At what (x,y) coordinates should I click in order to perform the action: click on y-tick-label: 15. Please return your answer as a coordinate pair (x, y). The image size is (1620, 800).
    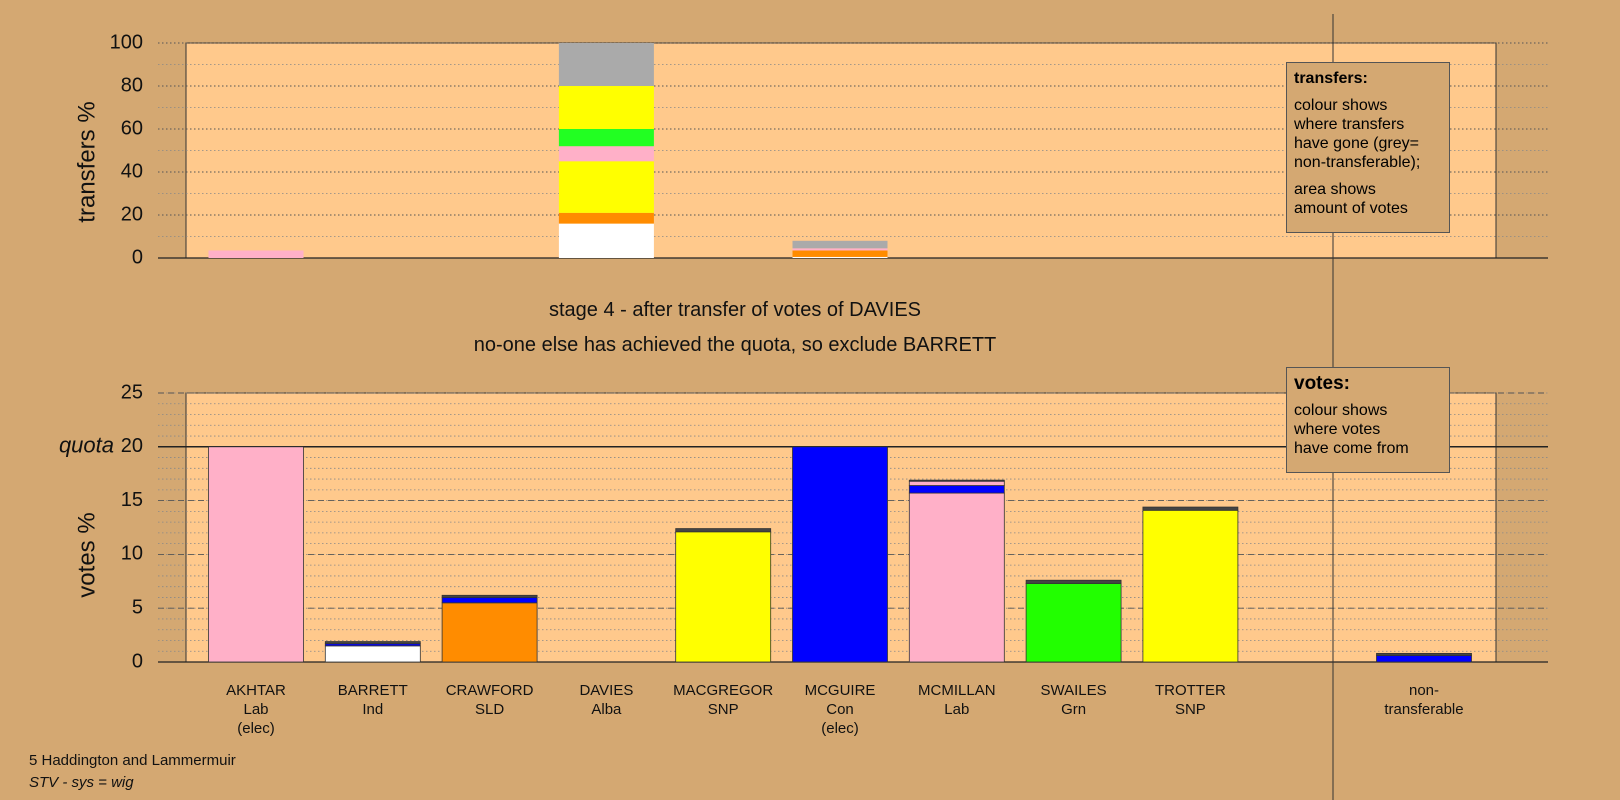
    Looking at the image, I should click on (132, 500).